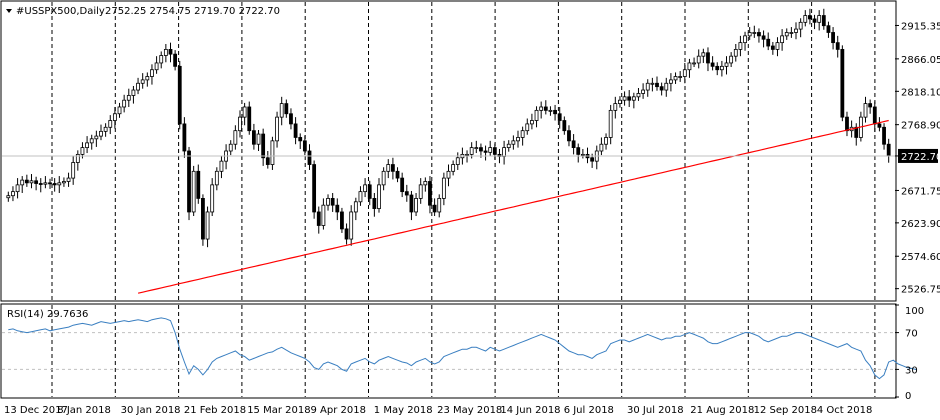 This screenshot has width=940, height=420. Describe the element at coordinates (338, 410) in the screenshot. I see `x-tick-label: 9 Apr 2018` at that location.